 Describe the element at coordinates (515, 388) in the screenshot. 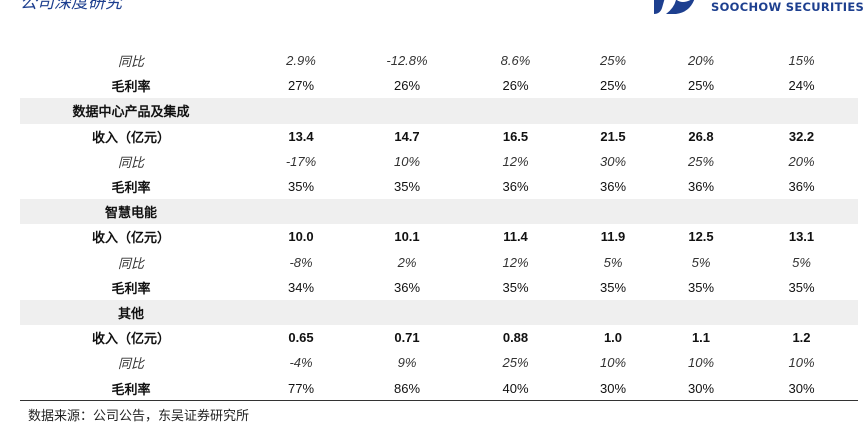

I see `value-cell: 40%` at that location.